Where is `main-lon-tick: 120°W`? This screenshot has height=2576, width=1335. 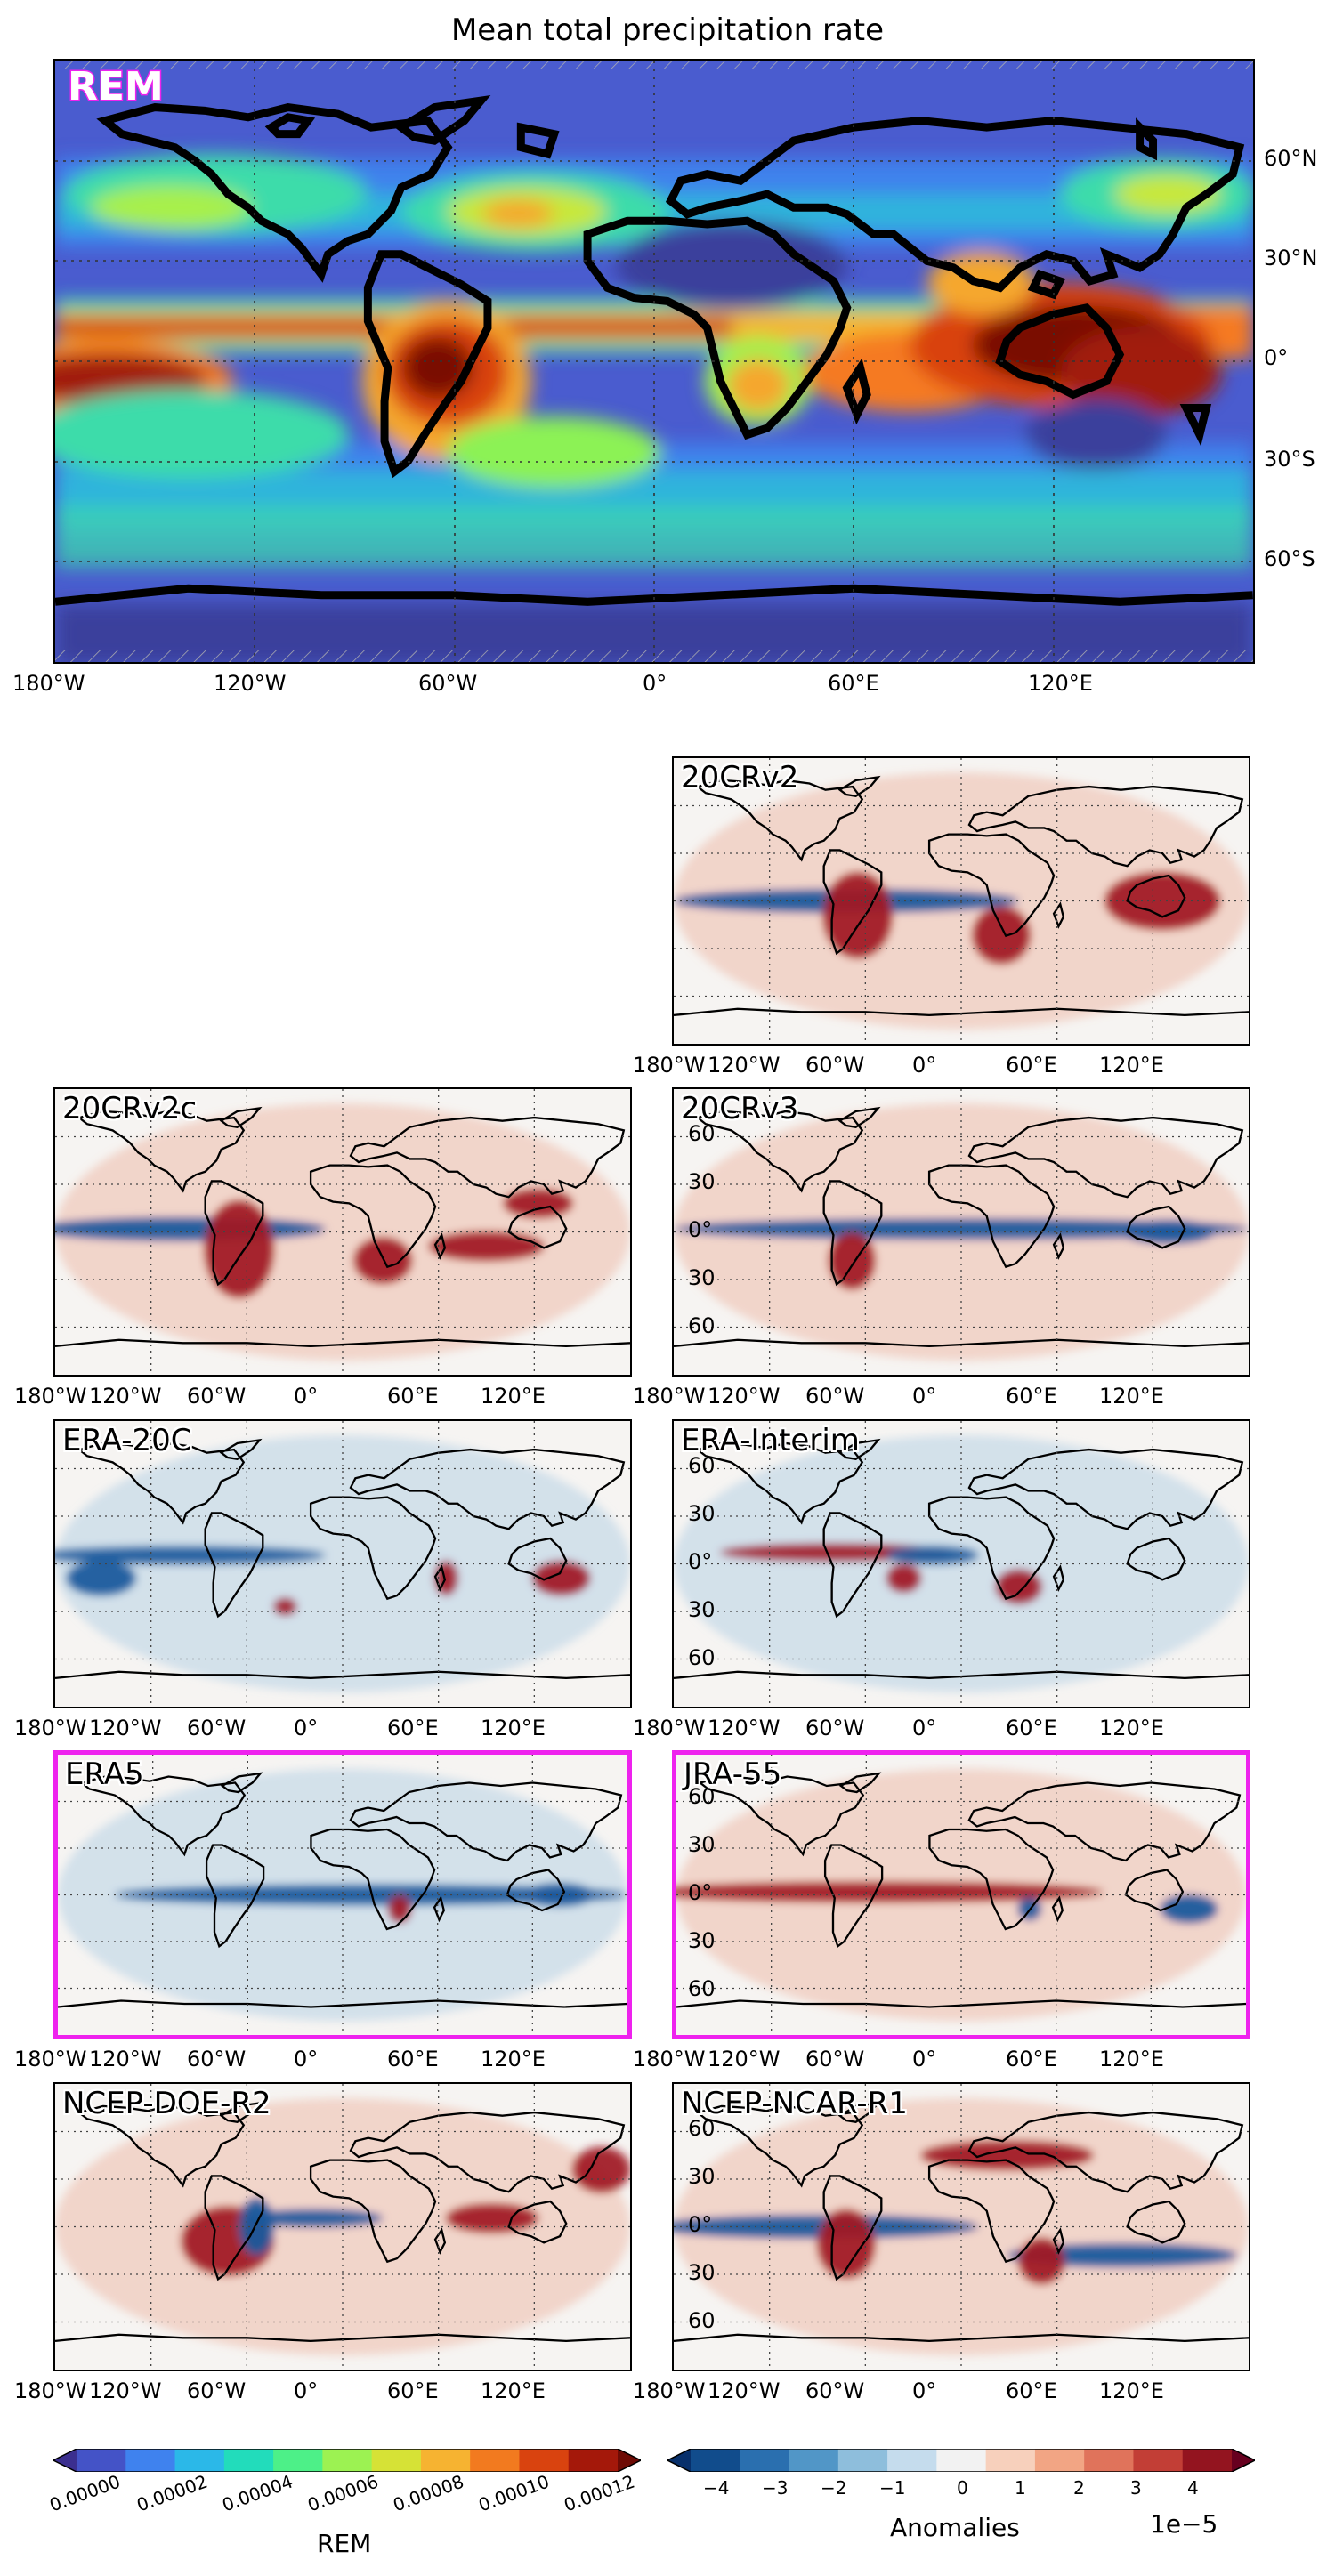 main-lon-tick: 120°W is located at coordinates (251, 683).